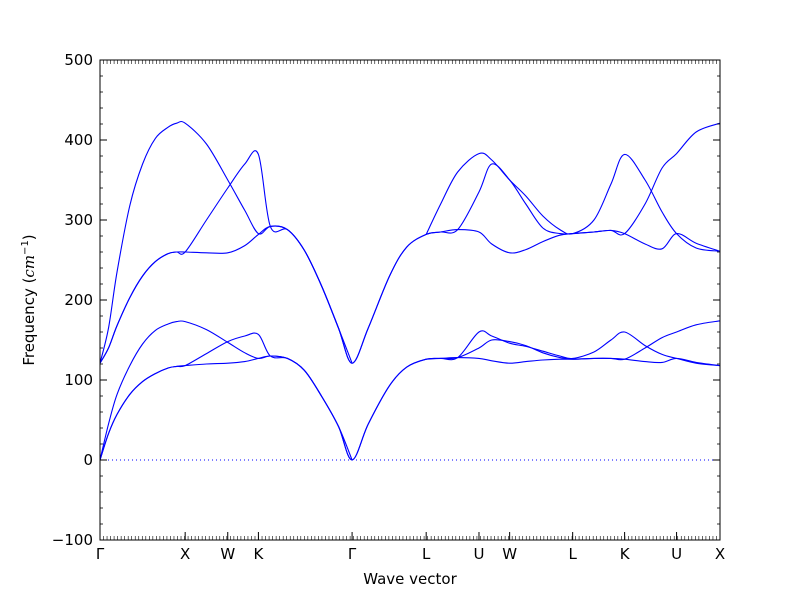  Describe the element at coordinates (72, 540) in the screenshot. I see `y-tick-label: −100` at that location.